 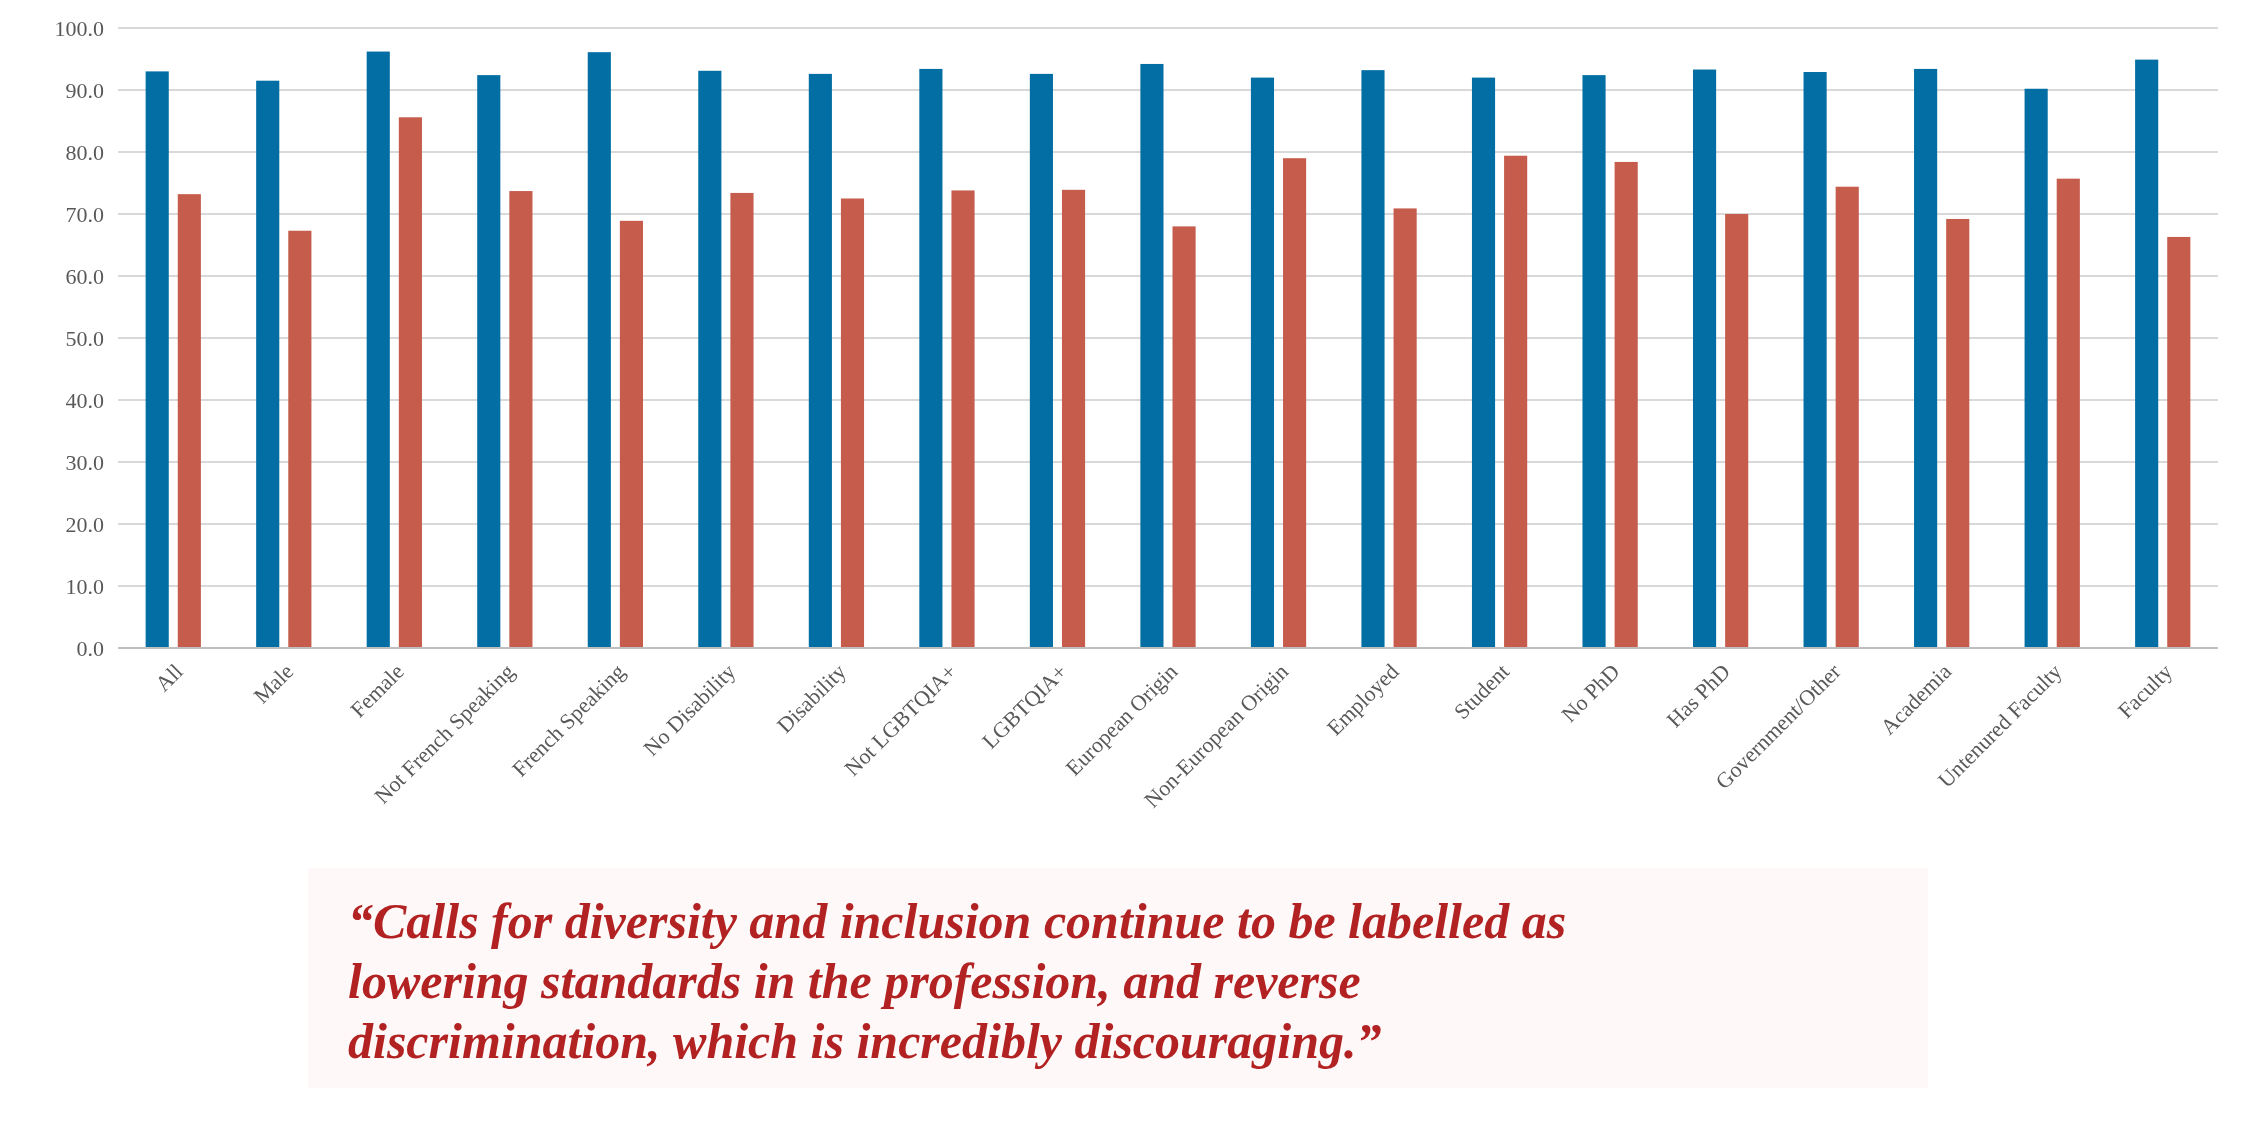 What do you see at coordinates (84, 400) in the screenshot?
I see `y-tick-label: 40.0` at bounding box center [84, 400].